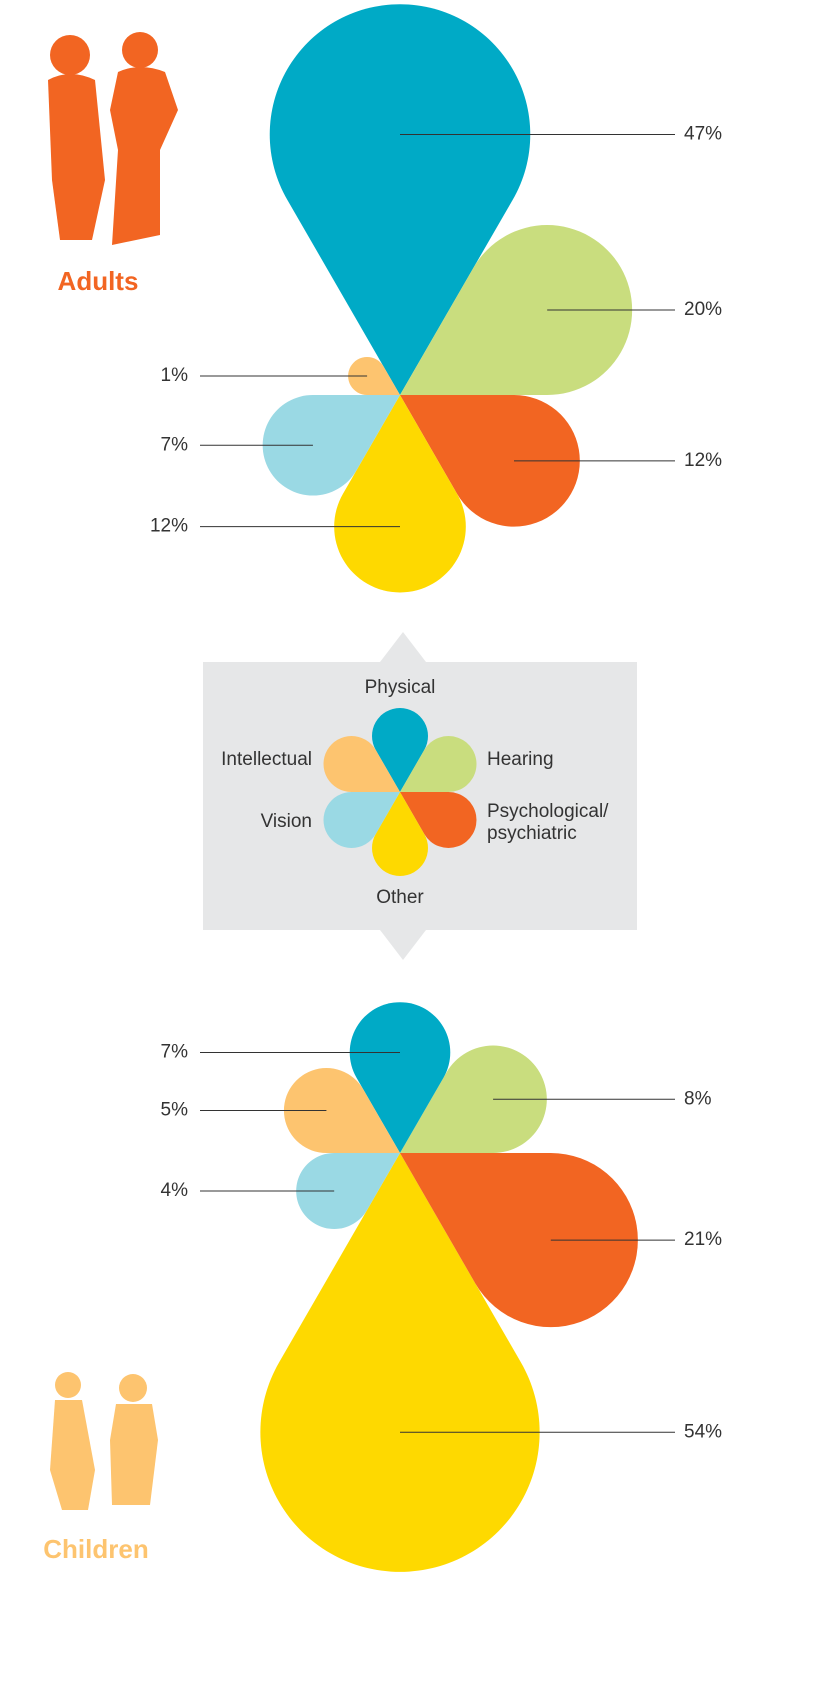 This screenshot has height=1686, width=821. What do you see at coordinates (703, 309) in the screenshot?
I see `value-label: 20%` at bounding box center [703, 309].